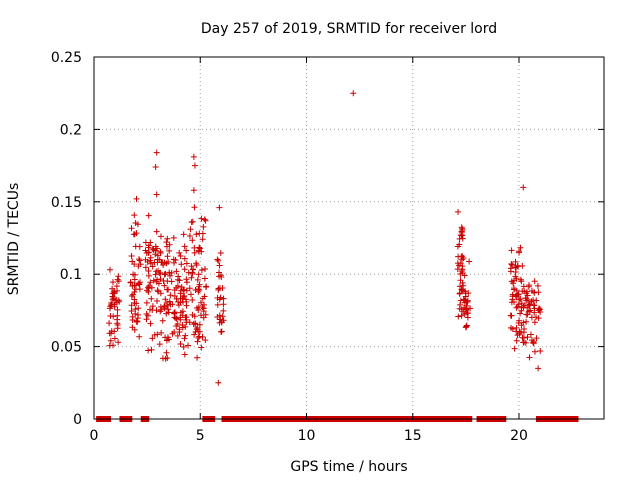 This screenshot has height=480, width=640. Describe the element at coordinates (66, 58) in the screenshot. I see `y-tick-label: 0.25` at that location.